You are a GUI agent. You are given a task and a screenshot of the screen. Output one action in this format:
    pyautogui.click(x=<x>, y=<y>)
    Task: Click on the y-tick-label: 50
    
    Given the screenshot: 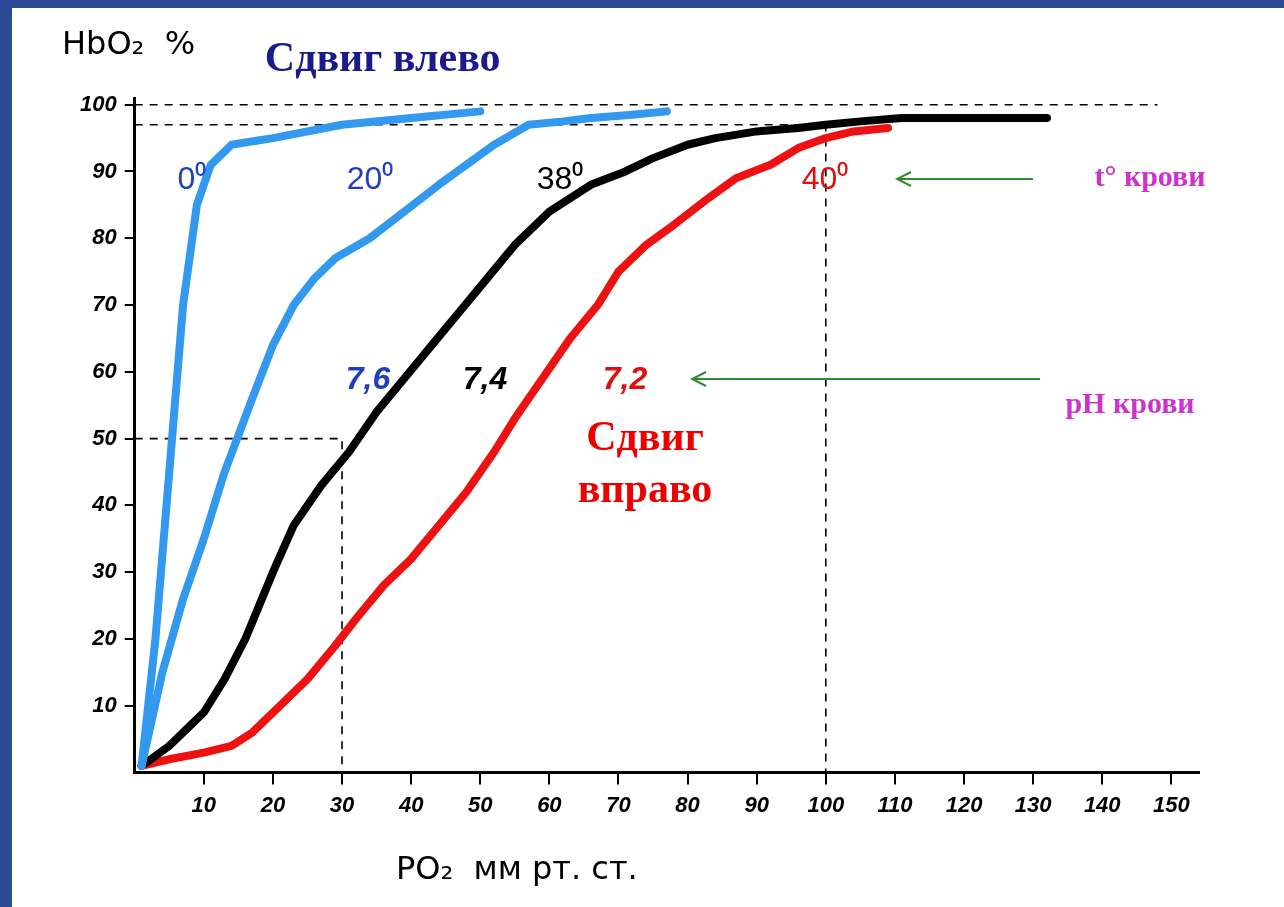 What is the action you would take?
    pyautogui.click(x=105, y=437)
    